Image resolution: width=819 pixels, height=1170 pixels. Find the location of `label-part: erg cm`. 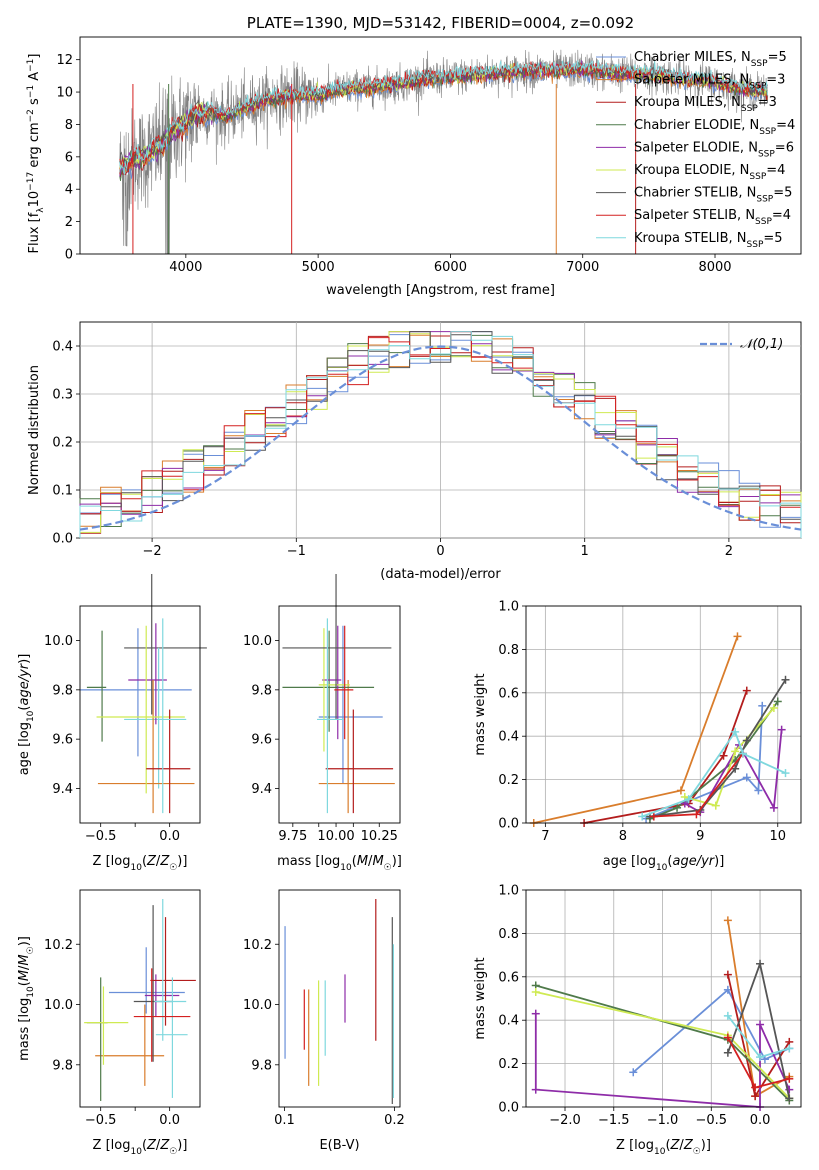

label-part: erg cm is located at coordinates (34, 146).